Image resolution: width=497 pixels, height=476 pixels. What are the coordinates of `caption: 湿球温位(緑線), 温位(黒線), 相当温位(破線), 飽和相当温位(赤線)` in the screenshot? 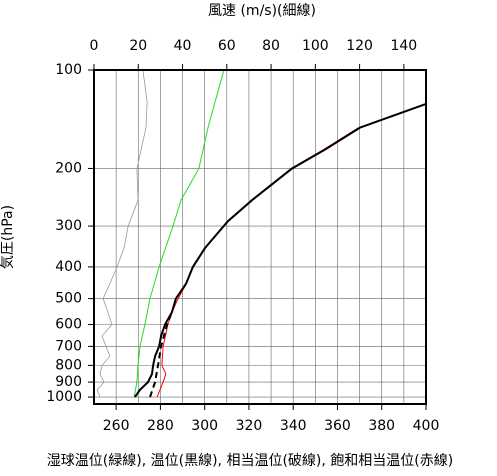 It's located at (250, 460).